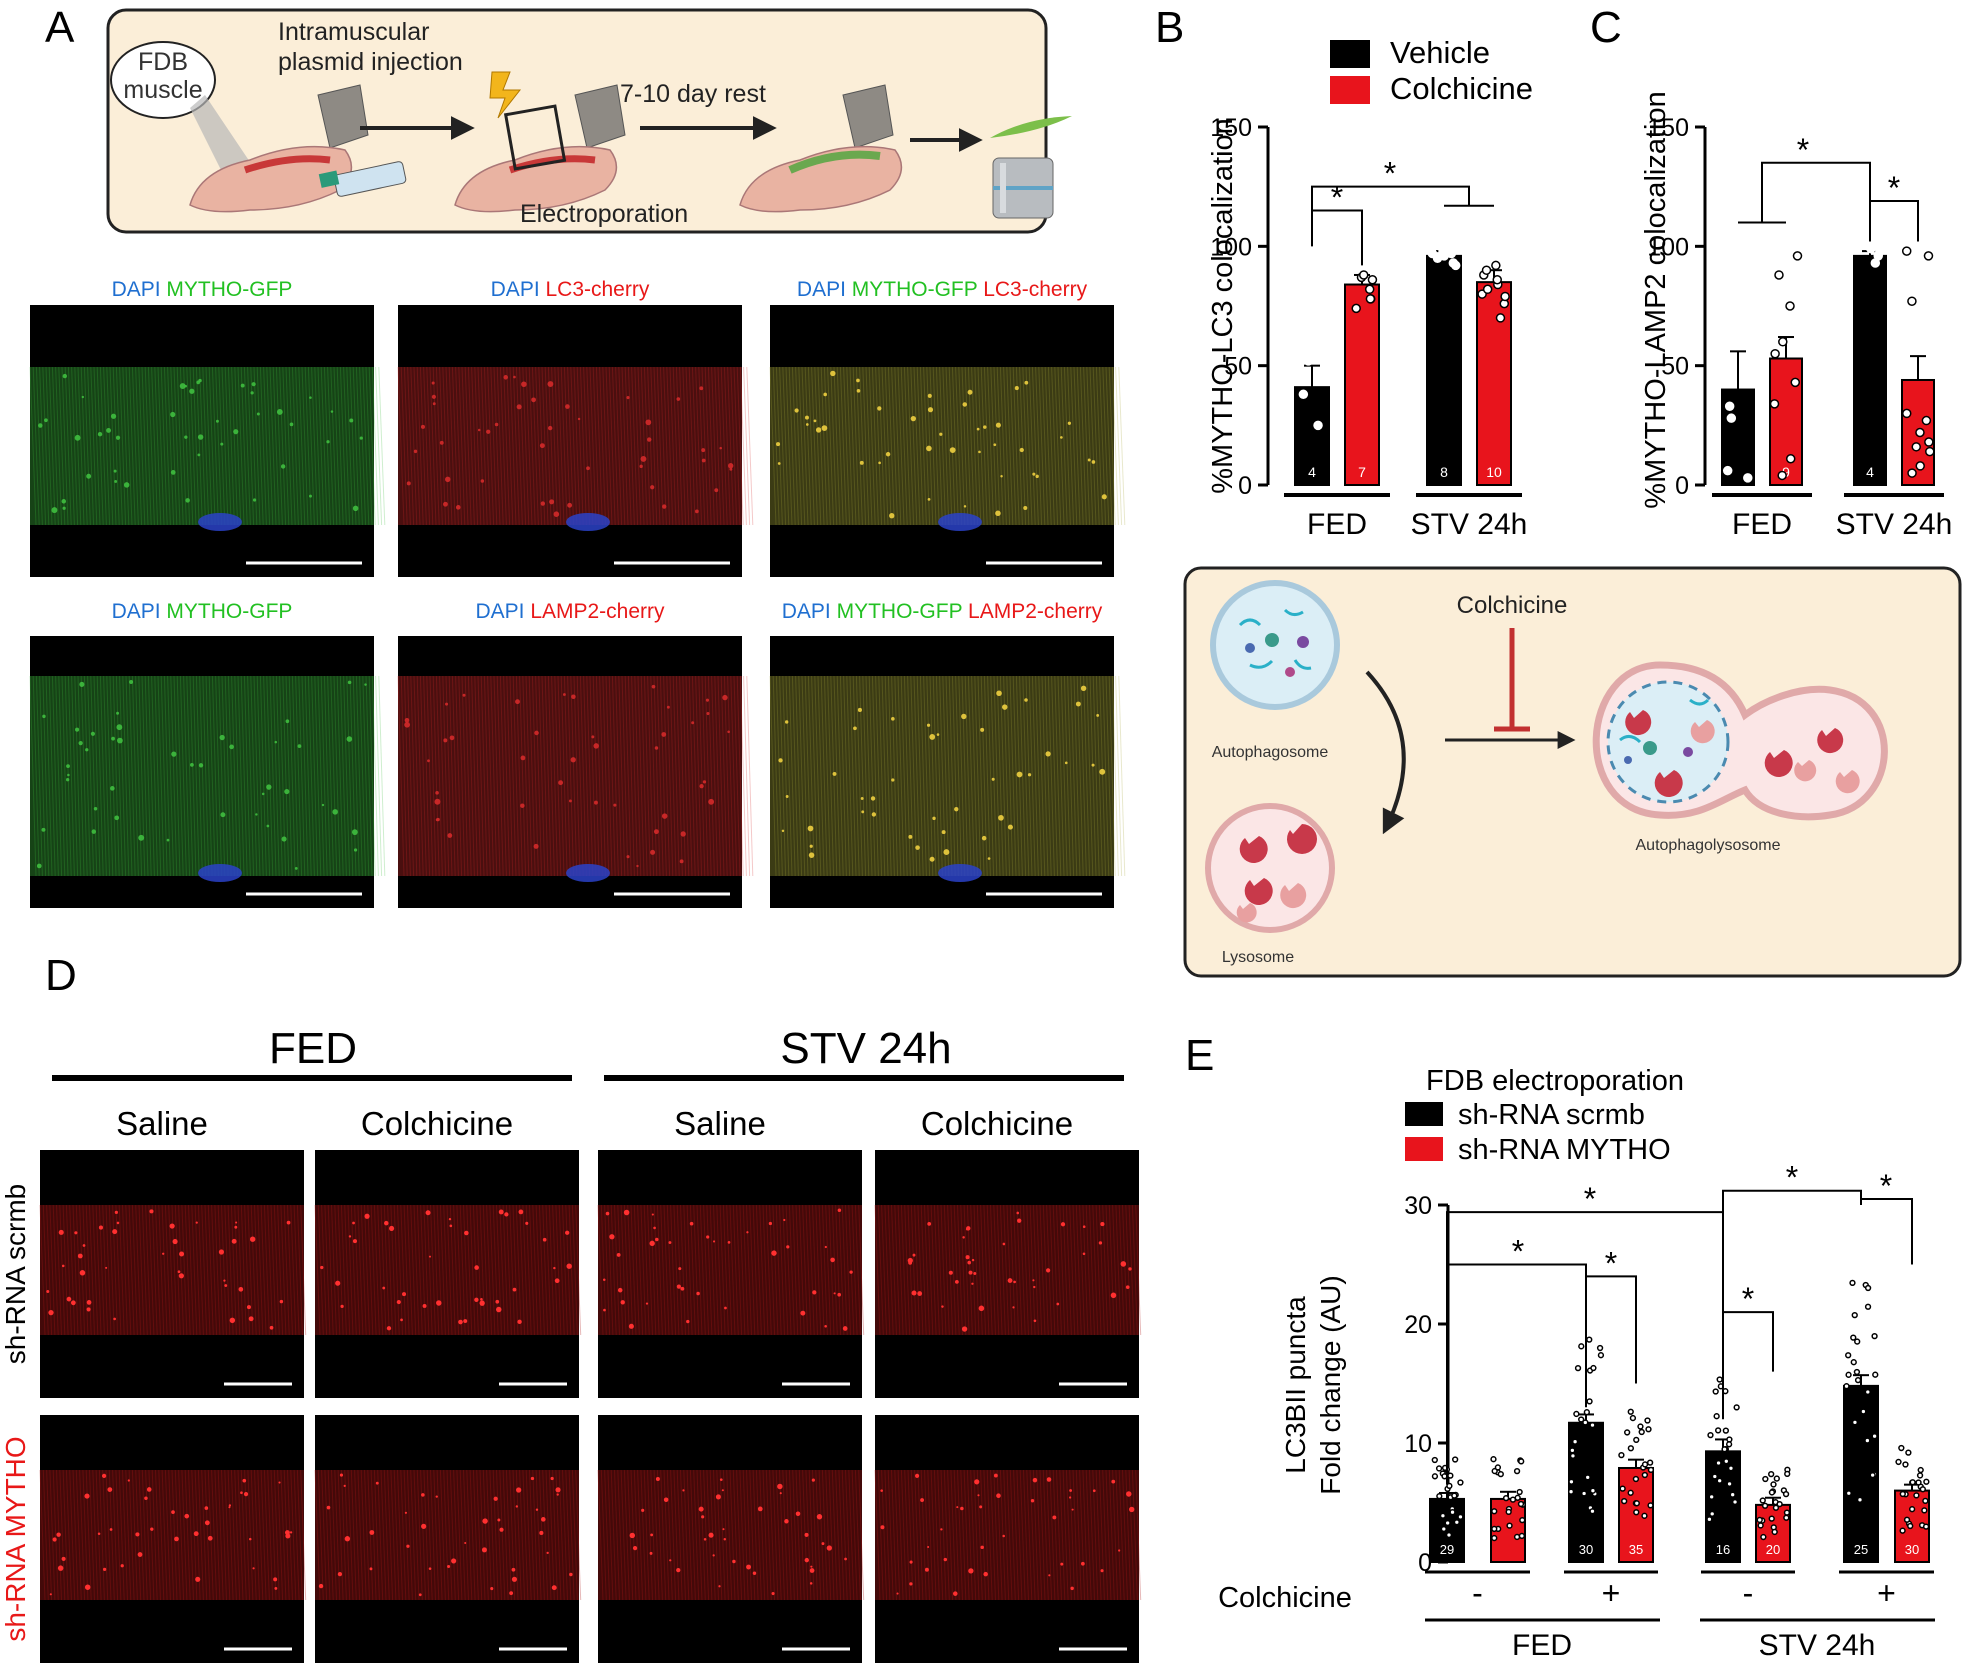 This screenshot has width=1973, height=1663. Describe the element at coordinates (1636, 1549) in the screenshot. I see `n-label: 35` at that location.